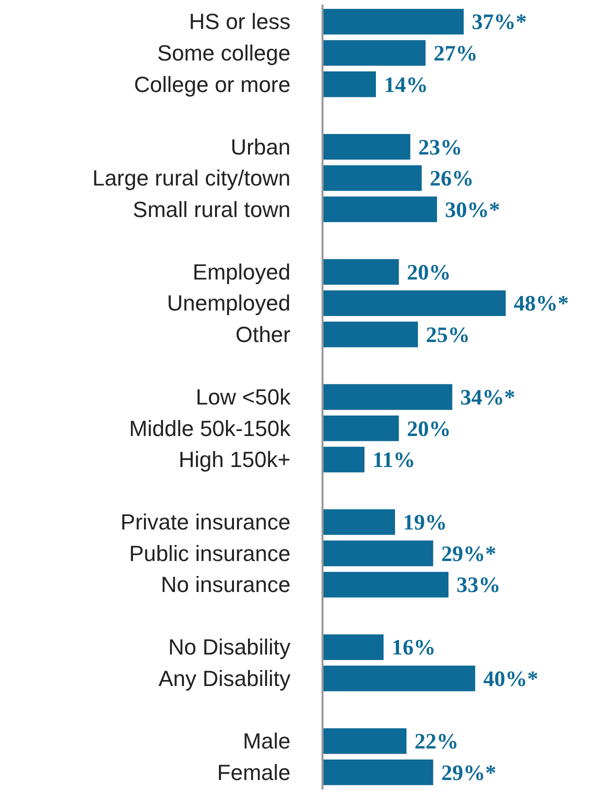  Describe the element at coordinates (210, 553) in the screenshot. I see `y-tick-label: Public insurance` at that location.